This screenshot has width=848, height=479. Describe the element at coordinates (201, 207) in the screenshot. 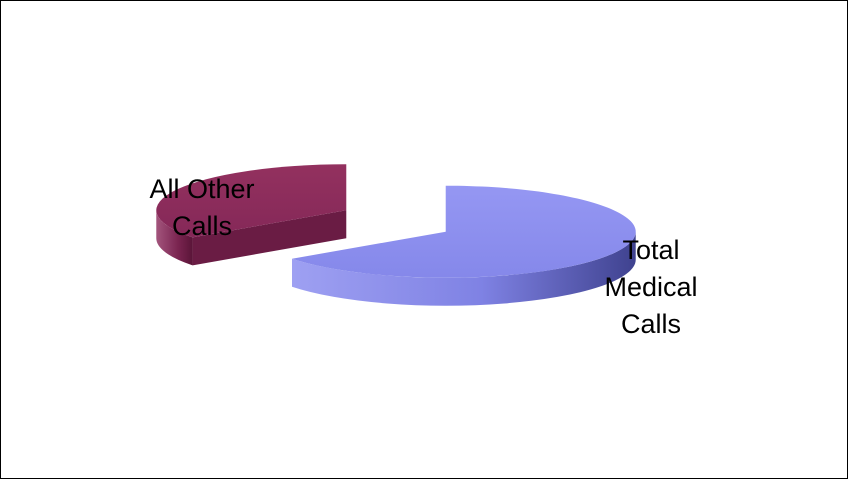

I see `pie-slice-label-1: All Other Calls` at that location.